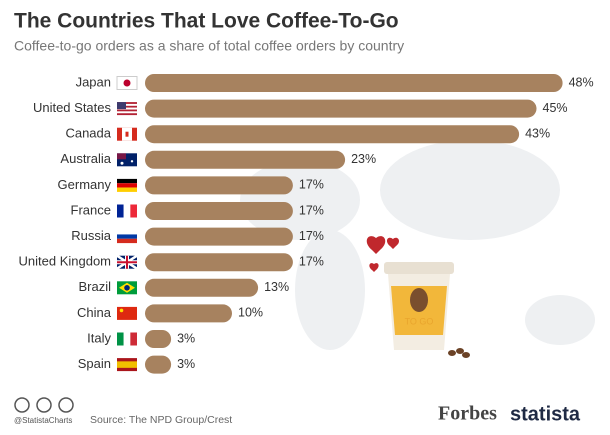 The width and height of the screenshot is (610, 435). What do you see at coordinates (545, 414) in the screenshot?
I see `logo-statista: statista` at bounding box center [545, 414].